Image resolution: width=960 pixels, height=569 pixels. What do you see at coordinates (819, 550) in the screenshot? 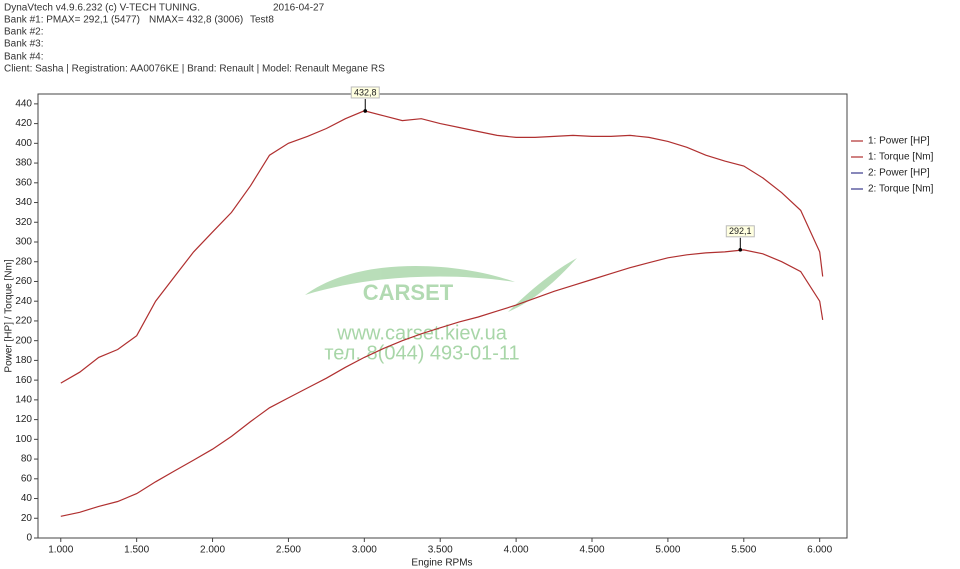
I see `x-tick-label: 6.000` at bounding box center [819, 550].